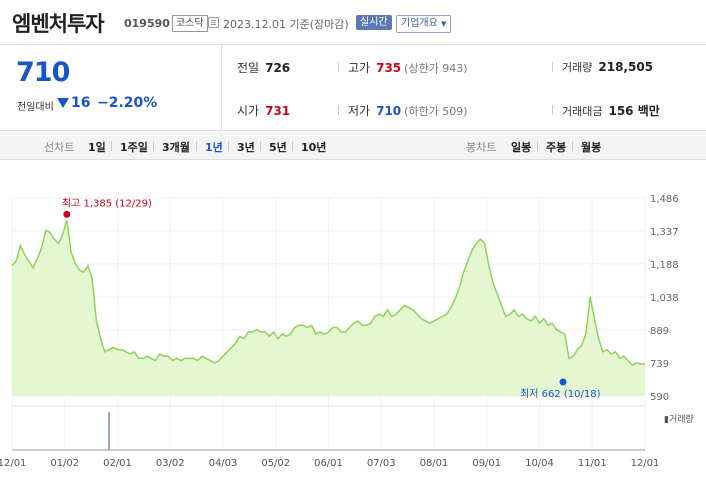 The image size is (706, 492). I want to click on volume-axis-label: ▮거래량, so click(679, 419).